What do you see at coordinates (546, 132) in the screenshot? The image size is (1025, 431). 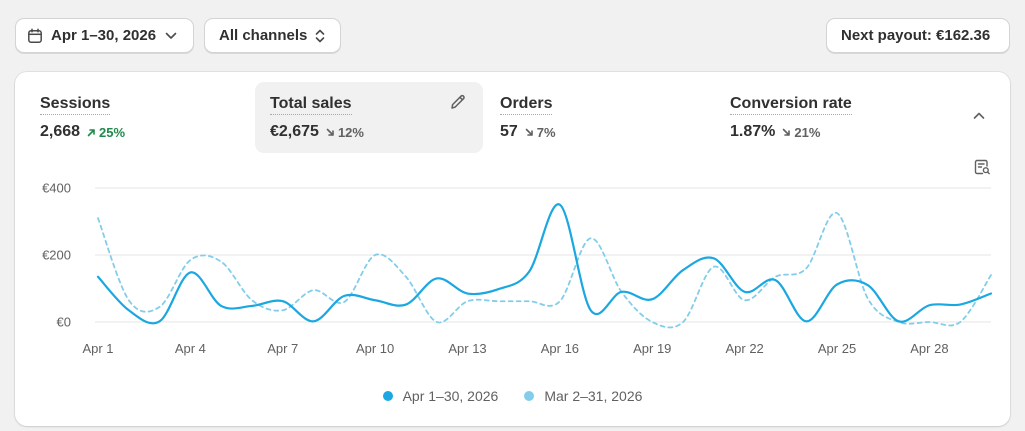 I see `metric-change-value: 7%` at bounding box center [546, 132].